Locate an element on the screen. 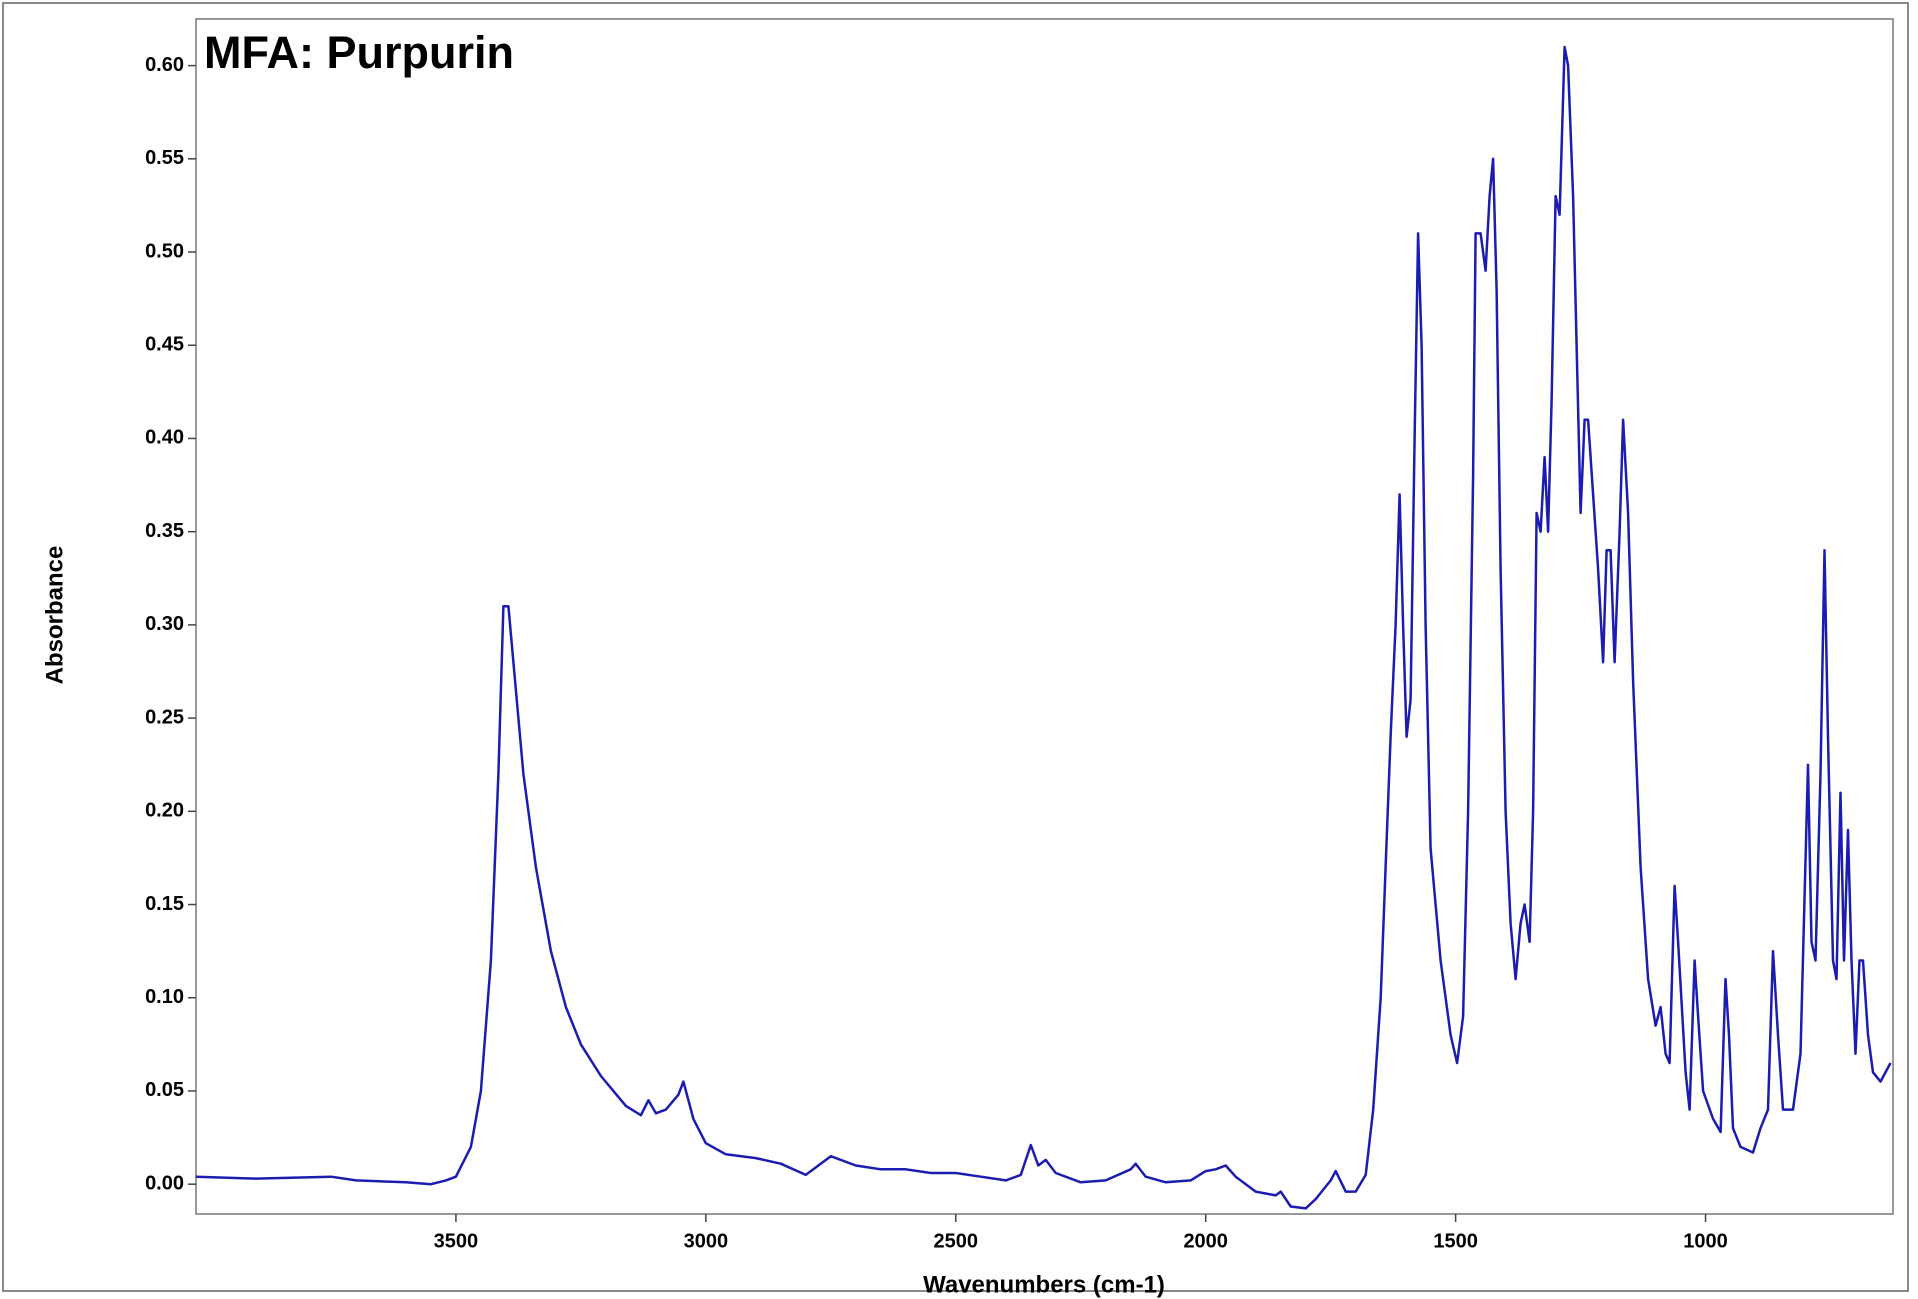 The image size is (1918, 1299). y-tick-label: 0.05 is located at coordinates (164, 1090).